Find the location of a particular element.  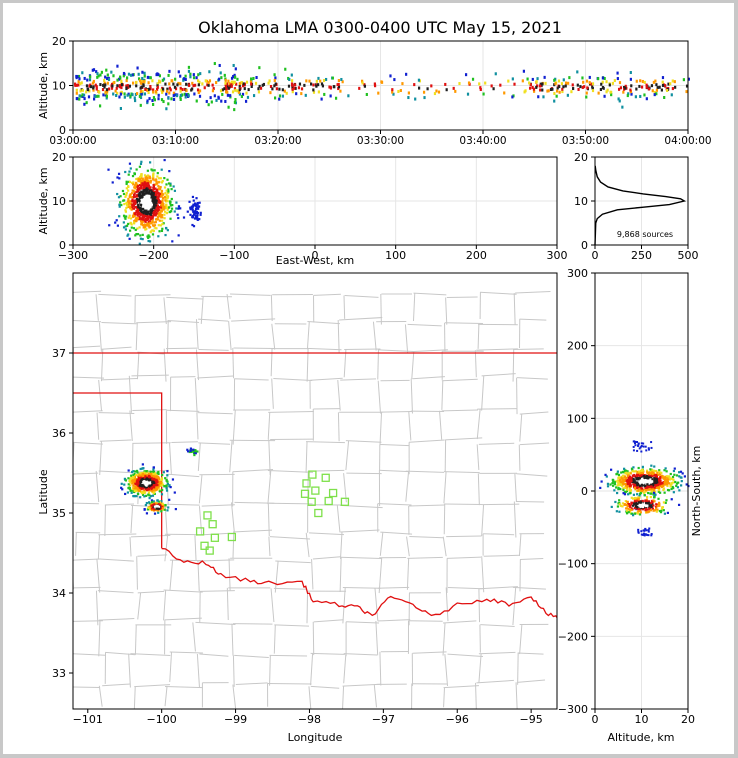

x-tick-label: −99 is located at coordinates (235, 719).